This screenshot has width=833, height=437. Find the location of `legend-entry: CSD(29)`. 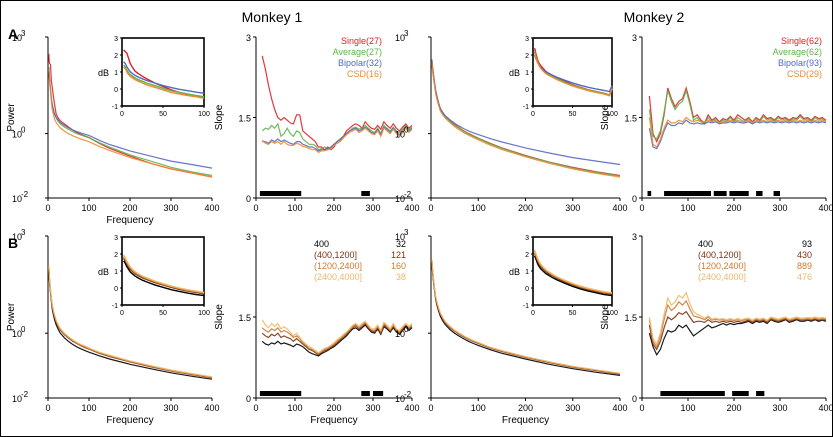

legend-entry: CSD(29) is located at coordinates (804, 74).